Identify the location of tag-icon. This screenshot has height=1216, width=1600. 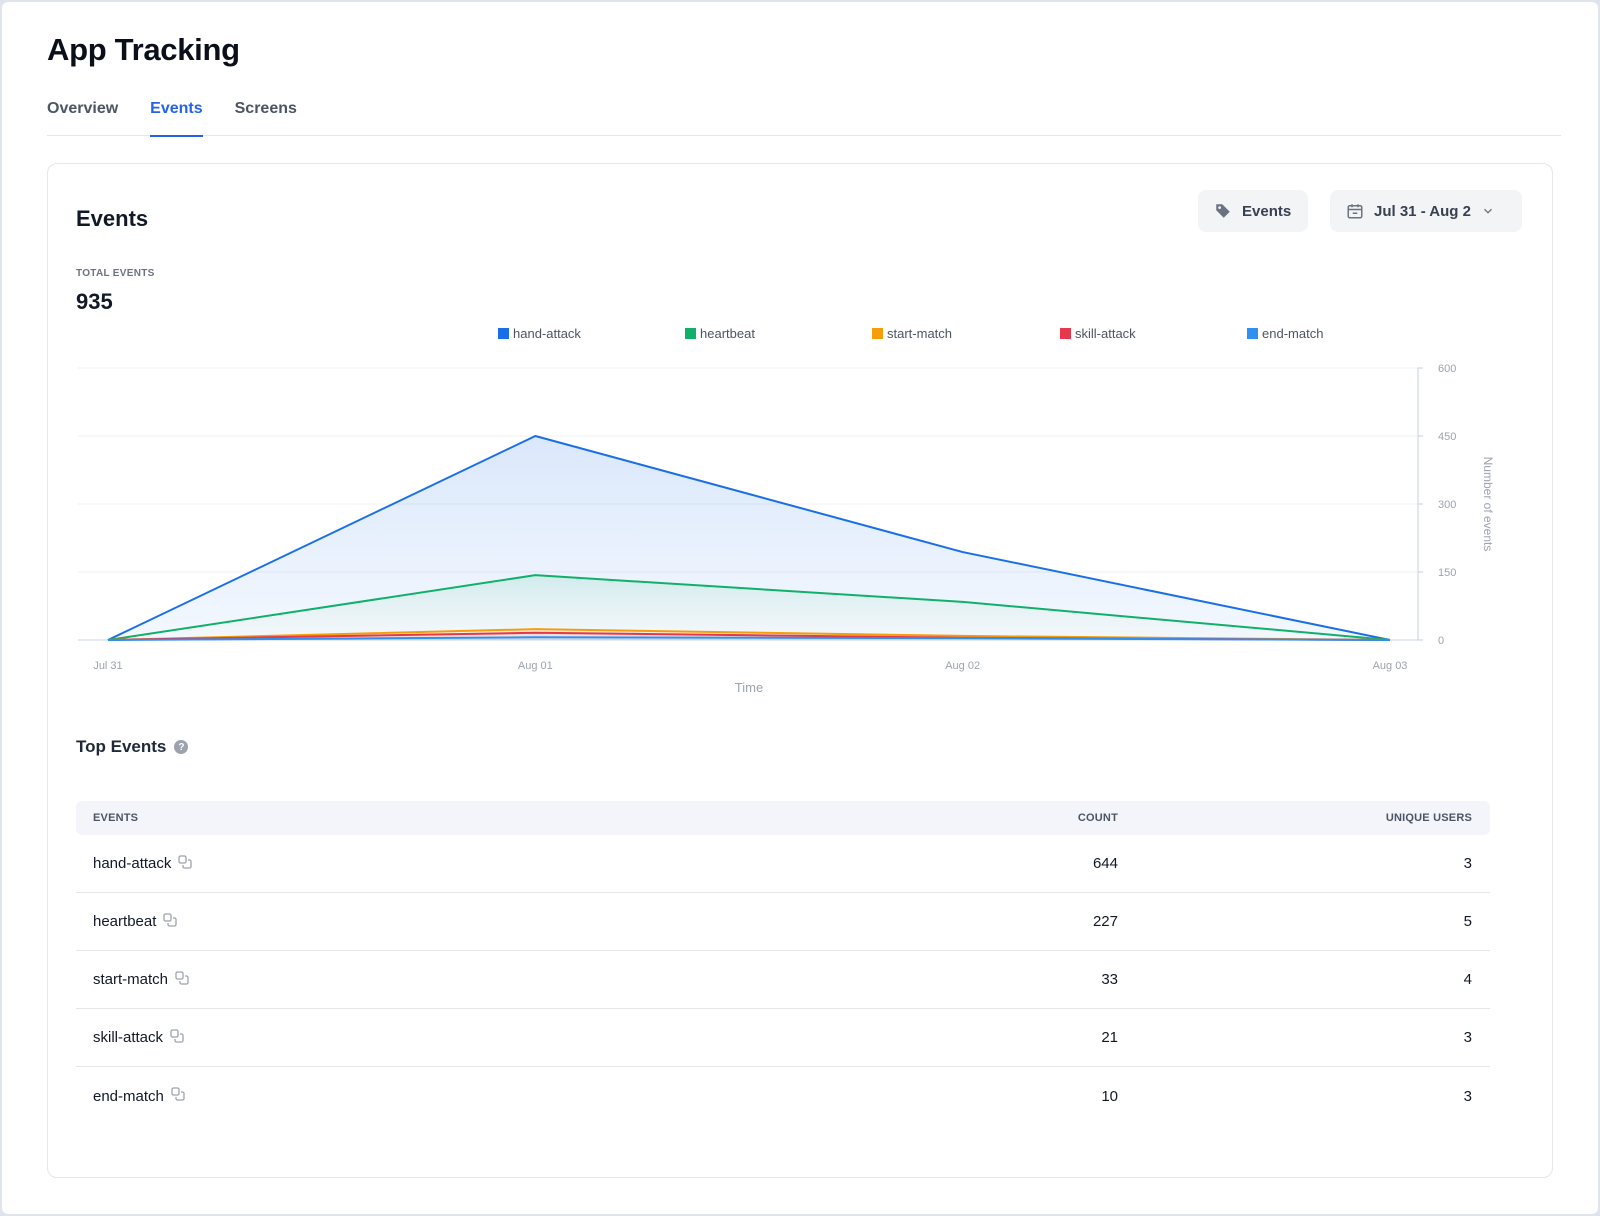
(1223, 211).